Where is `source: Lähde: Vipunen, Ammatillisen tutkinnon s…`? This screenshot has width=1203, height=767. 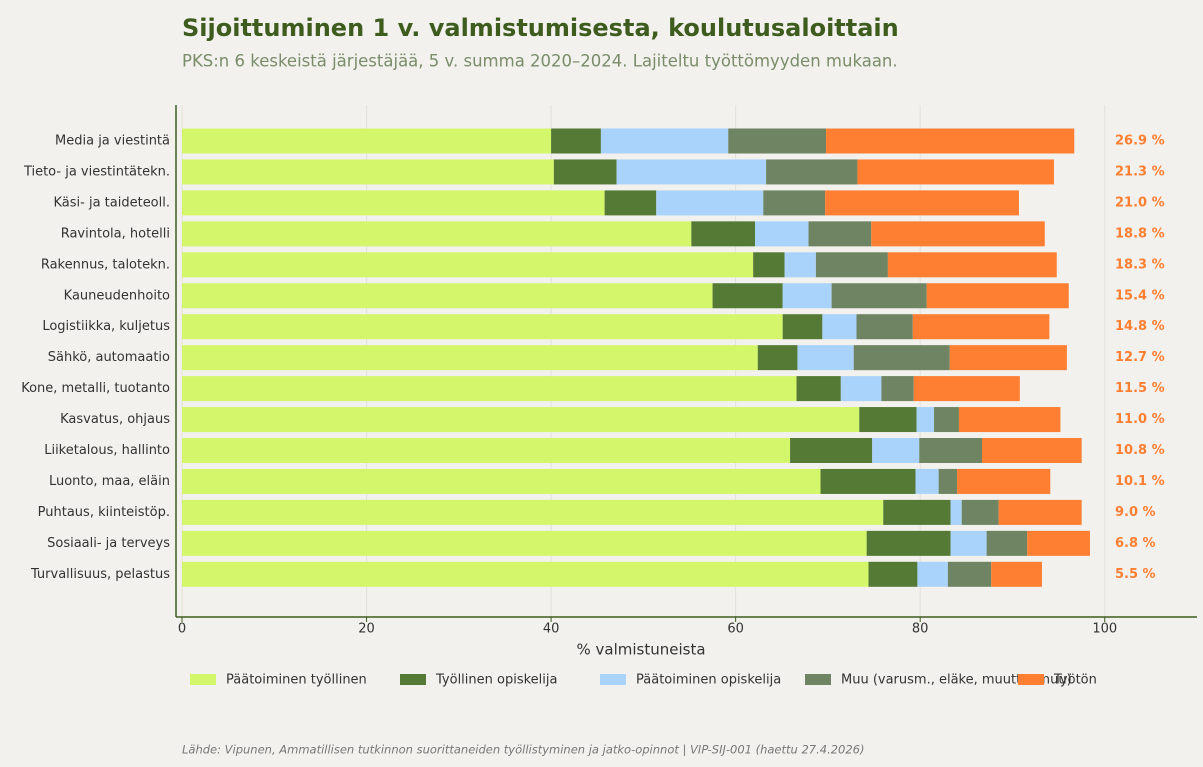 source: Lähde: Vipunen, Ammatillisen tutkinnon s… is located at coordinates (523, 750).